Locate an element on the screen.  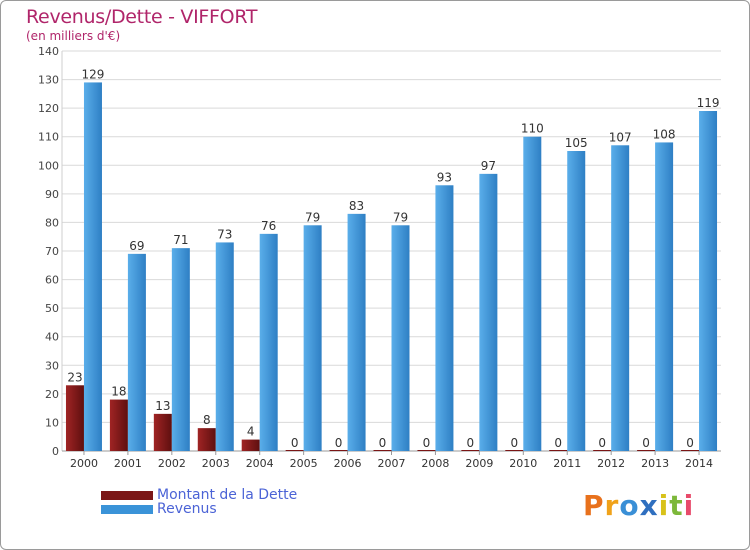
x-tick-label: 2003 is located at coordinates (216, 463).